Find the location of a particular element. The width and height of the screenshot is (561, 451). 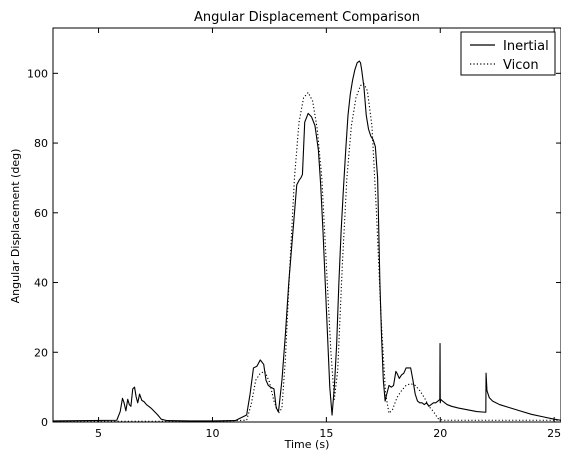

y-tick-label: 40 is located at coordinates (41, 283).